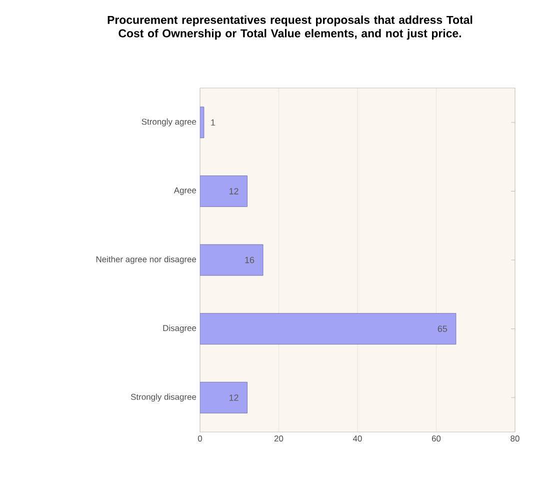  What do you see at coordinates (213, 122) in the screenshot?
I see `data-label: 1` at bounding box center [213, 122].